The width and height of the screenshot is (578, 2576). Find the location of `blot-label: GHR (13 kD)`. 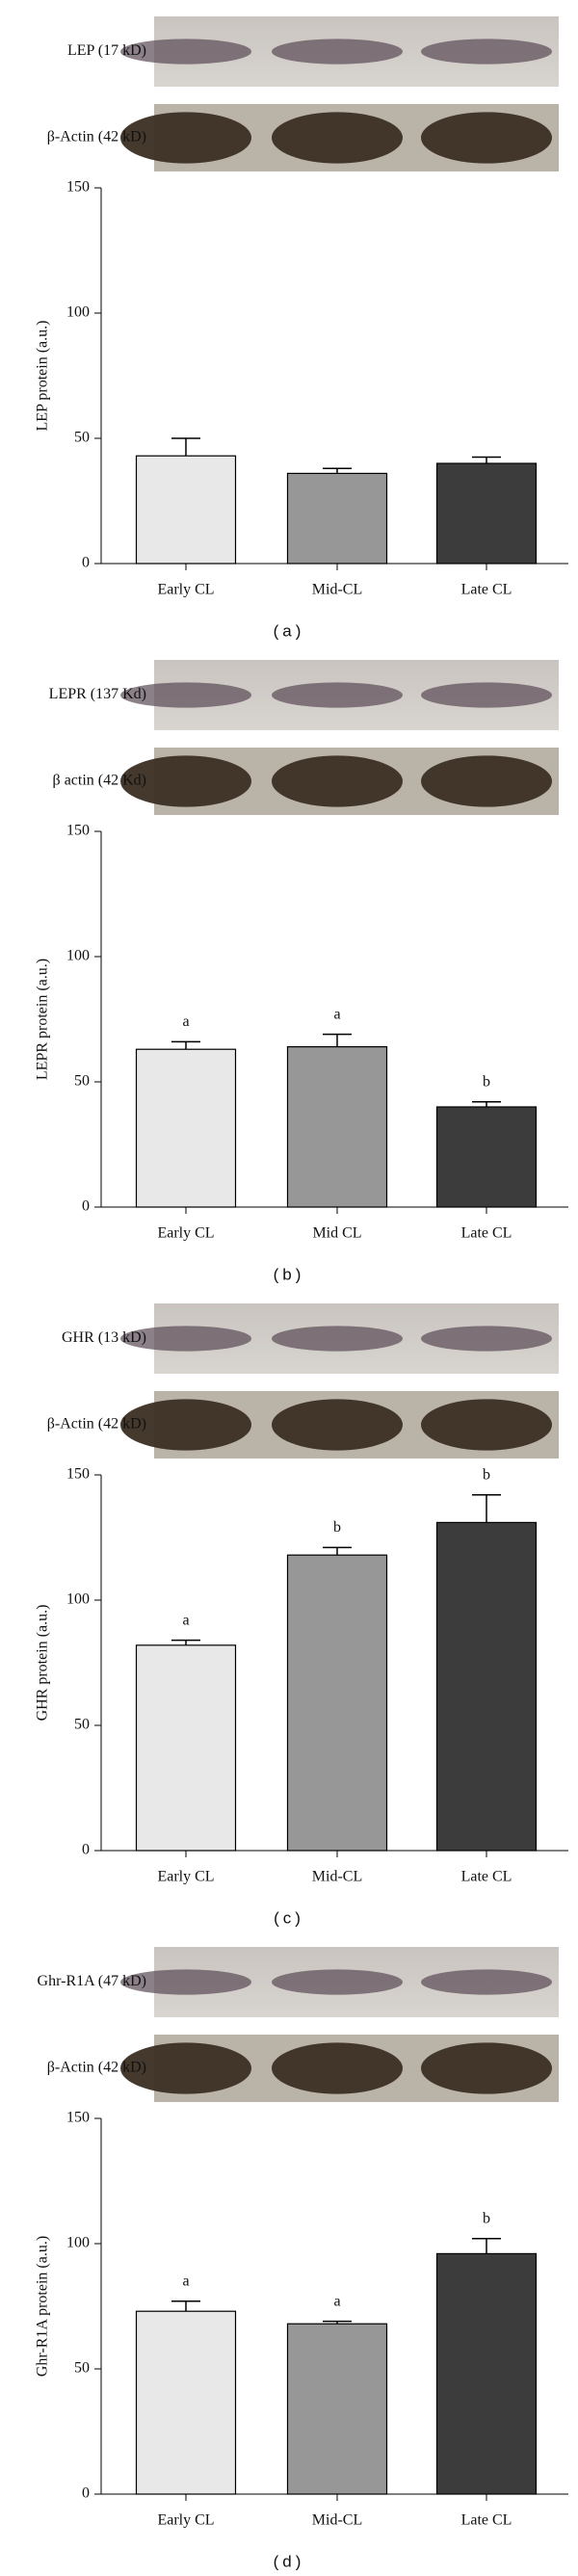

blot-label: GHR (13 kD) is located at coordinates (104, 1338).